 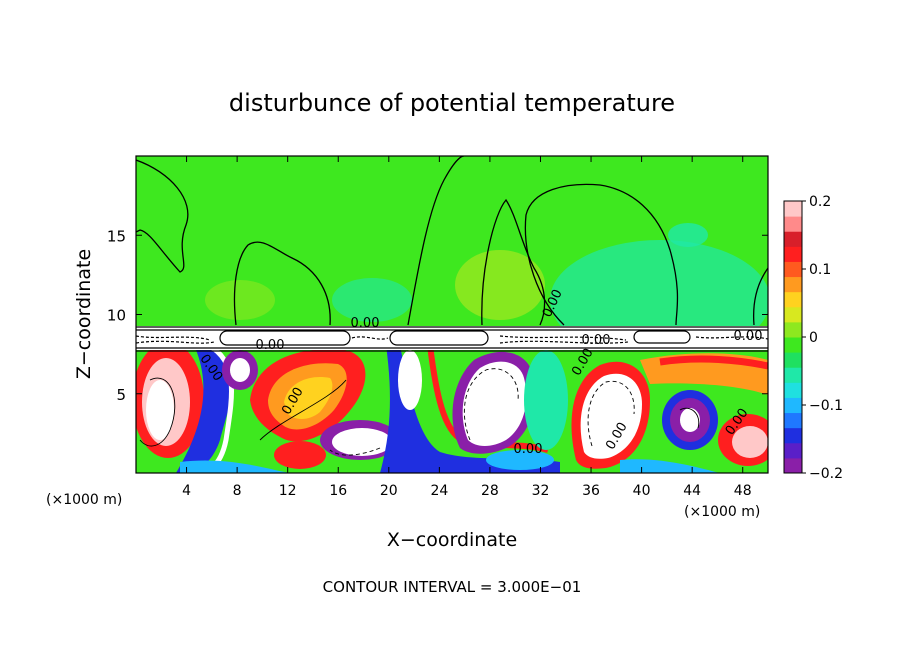 What do you see at coordinates (186, 491) in the screenshot?
I see `x-tick-label: 4` at bounding box center [186, 491].